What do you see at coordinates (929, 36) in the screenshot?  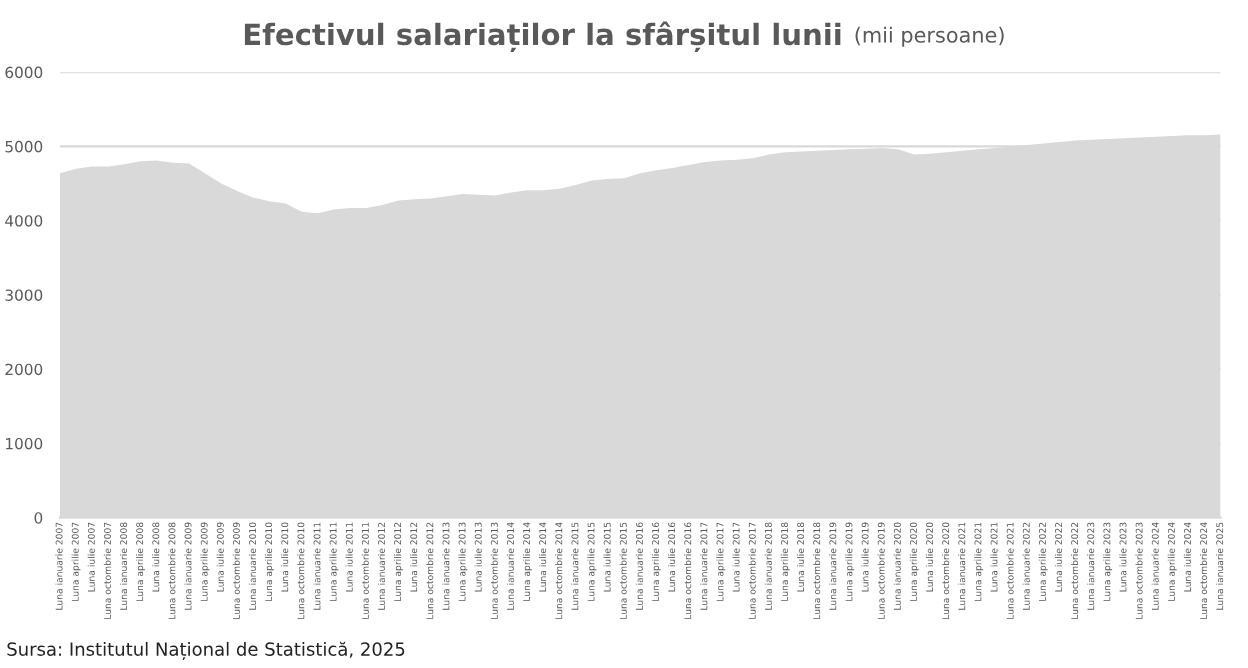 I see `chart-subtitle: (mii persoane)` at bounding box center [929, 36].